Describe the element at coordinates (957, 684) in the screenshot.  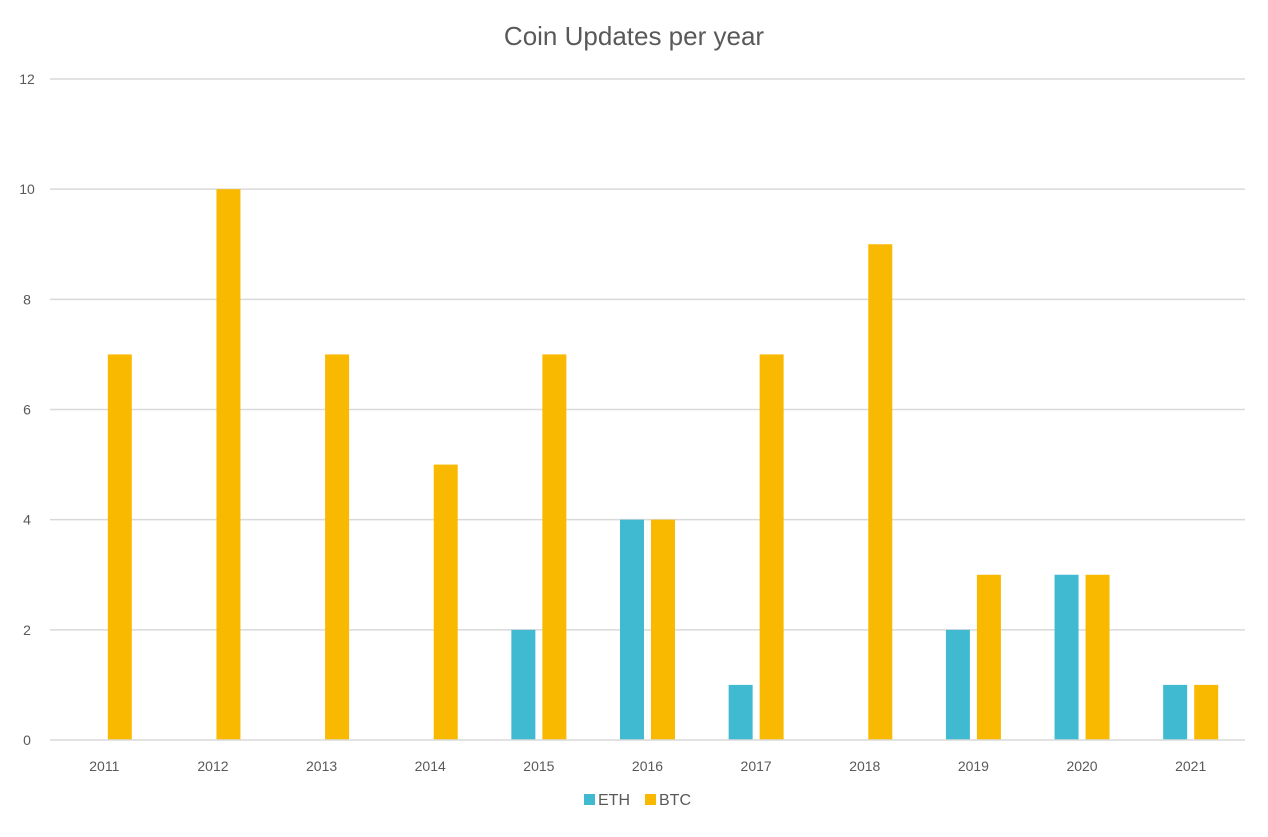
I see `bar-eth-2019` at that location.